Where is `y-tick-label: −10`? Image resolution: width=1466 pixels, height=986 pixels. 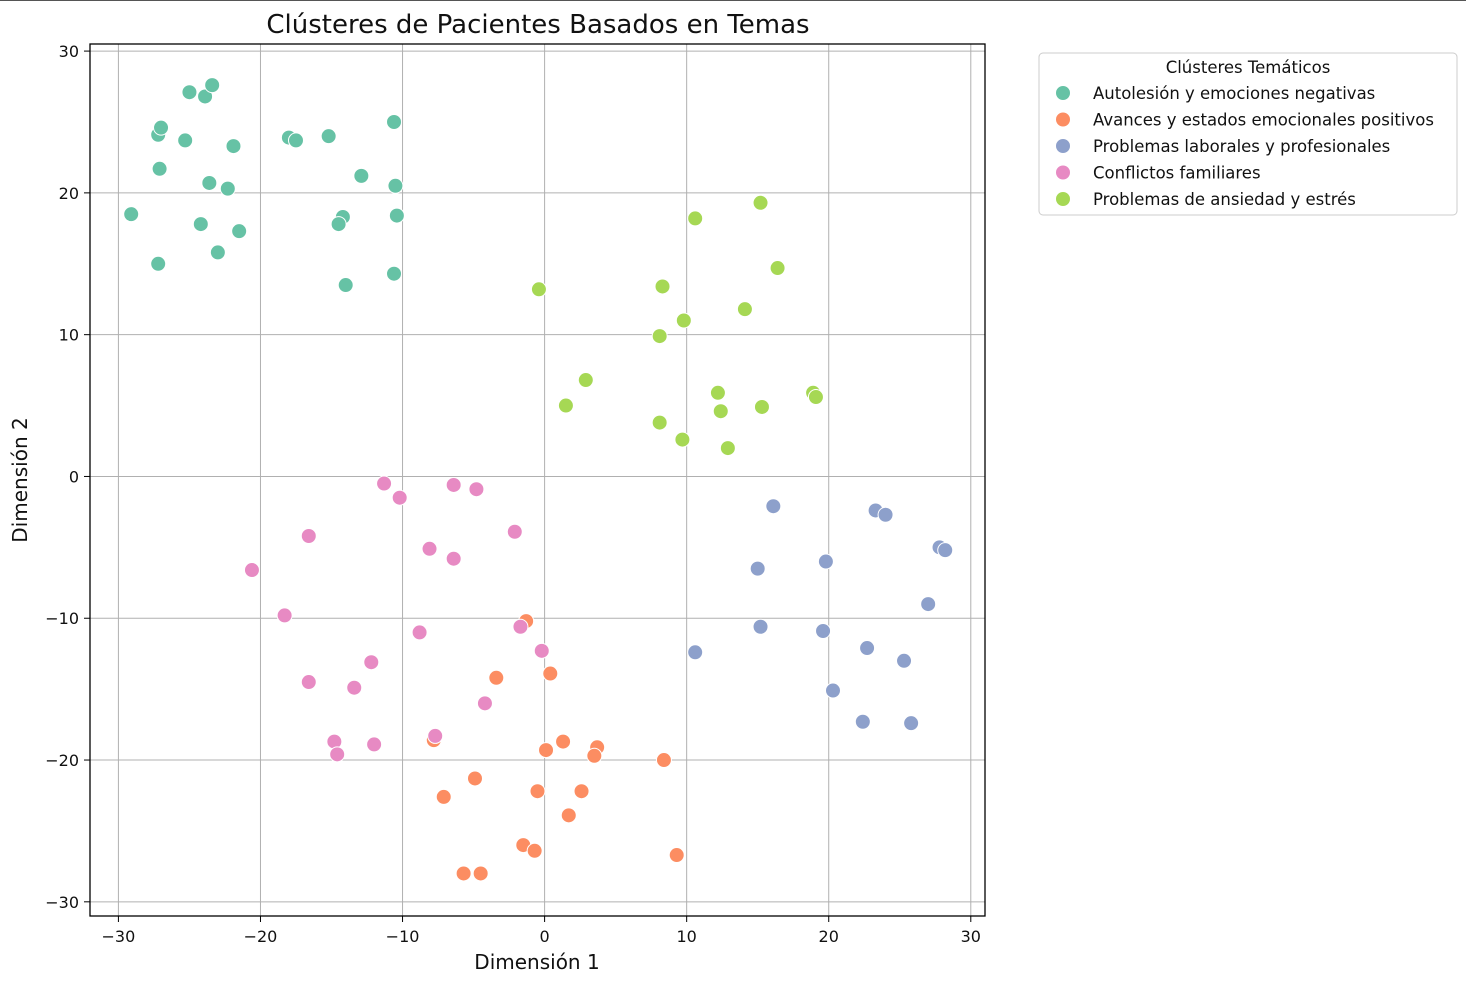 y-tick-label: −10 is located at coordinates (62, 618).